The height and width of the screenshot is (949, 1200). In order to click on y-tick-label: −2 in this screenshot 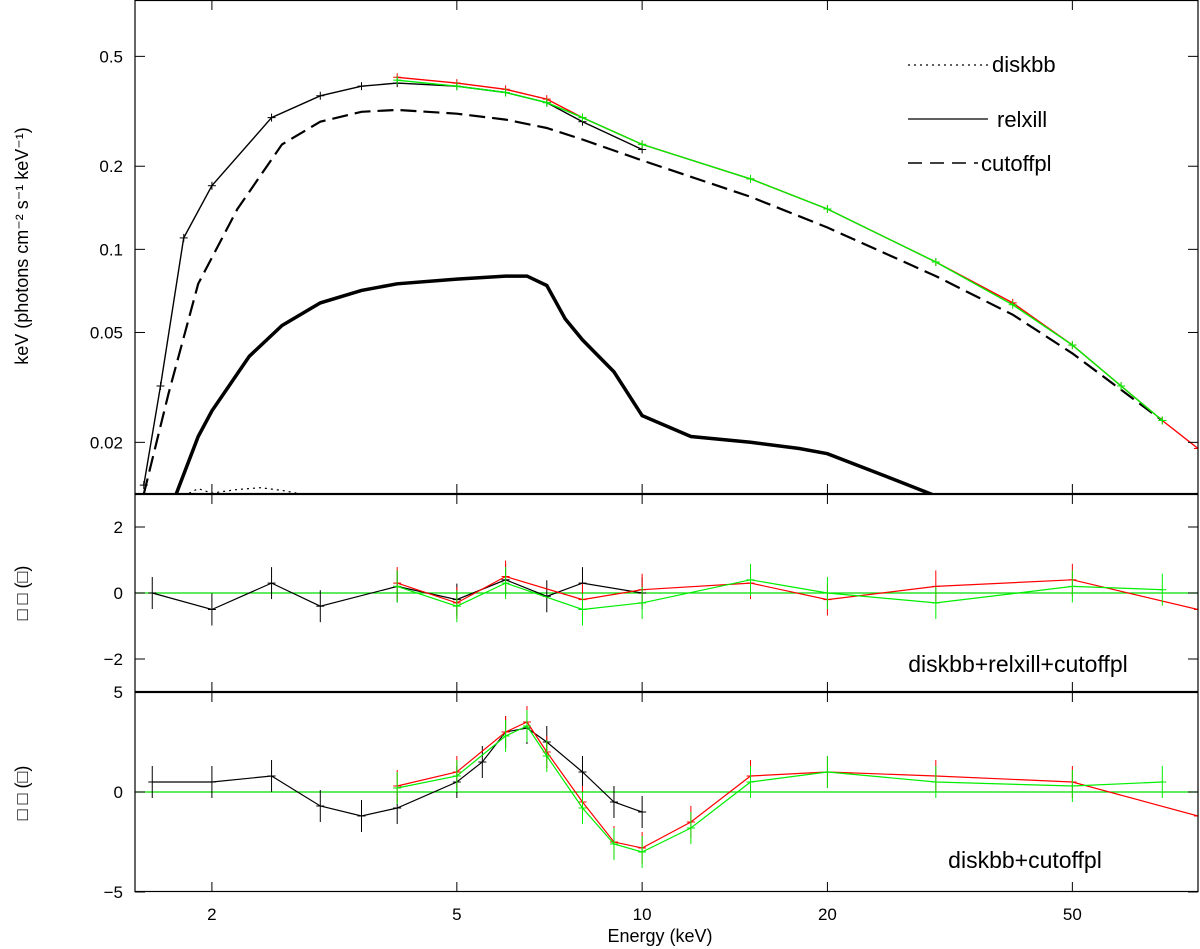, I will do `click(113, 659)`.